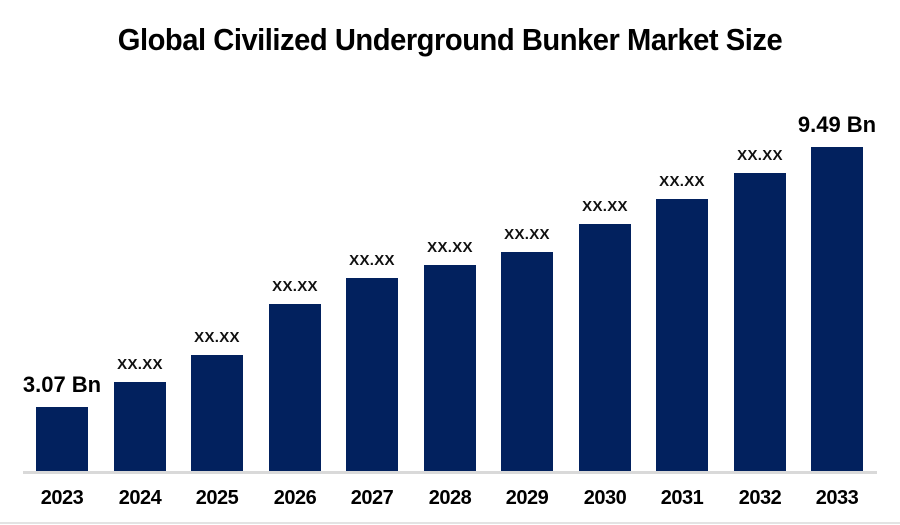 Image resolution: width=900 pixels, height=525 pixels. Describe the element at coordinates (450, 247) in the screenshot. I see `bar-value-label-2028: XX.XX` at that location.